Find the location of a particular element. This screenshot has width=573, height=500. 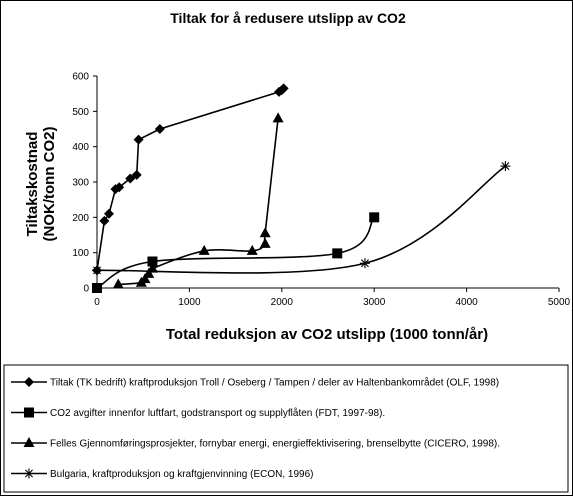

chart-title: Tiltak for å redusere utslipp av CO2 is located at coordinates (288, 18).